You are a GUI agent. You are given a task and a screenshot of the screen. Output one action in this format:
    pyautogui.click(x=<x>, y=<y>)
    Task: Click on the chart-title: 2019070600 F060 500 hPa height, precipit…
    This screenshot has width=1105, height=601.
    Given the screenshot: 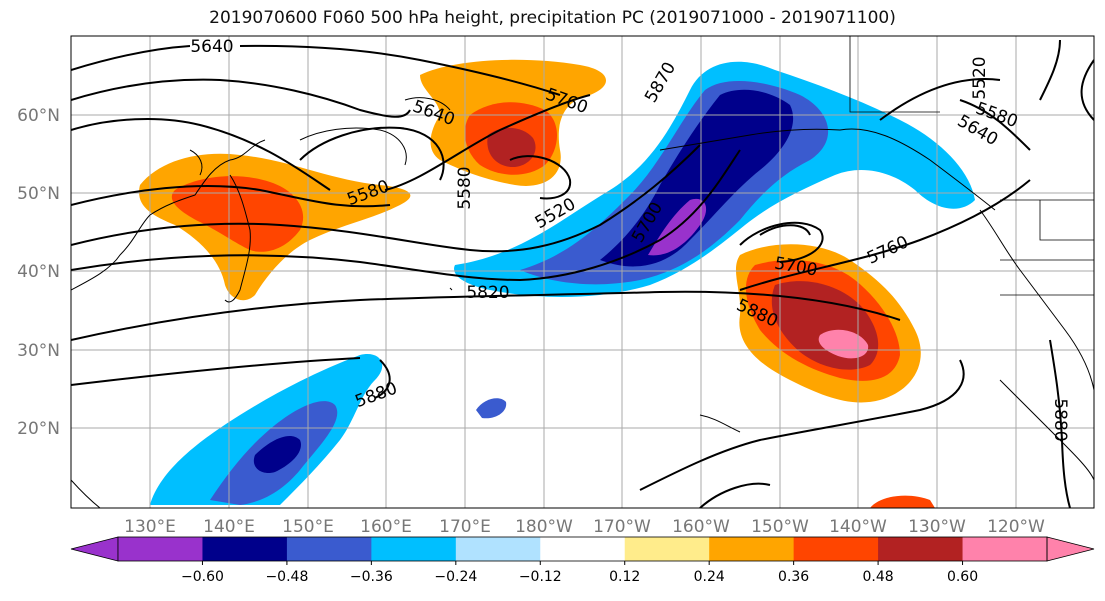 What is the action you would take?
    pyautogui.click(x=552, y=18)
    